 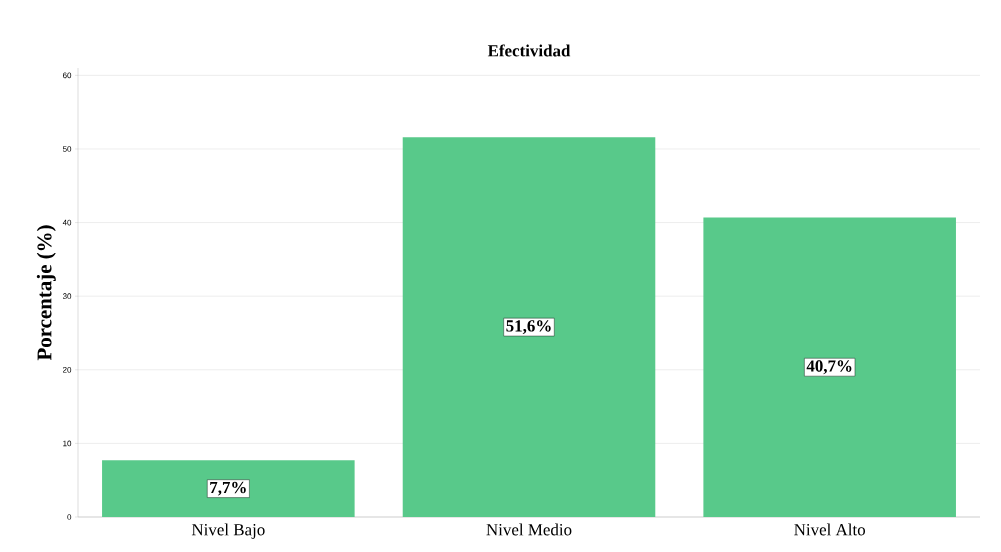 What do you see at coordinates (529, 529) in the screenshot?
I see `x-tick-label: Nivel Medio` at bounding box center [529, 529].